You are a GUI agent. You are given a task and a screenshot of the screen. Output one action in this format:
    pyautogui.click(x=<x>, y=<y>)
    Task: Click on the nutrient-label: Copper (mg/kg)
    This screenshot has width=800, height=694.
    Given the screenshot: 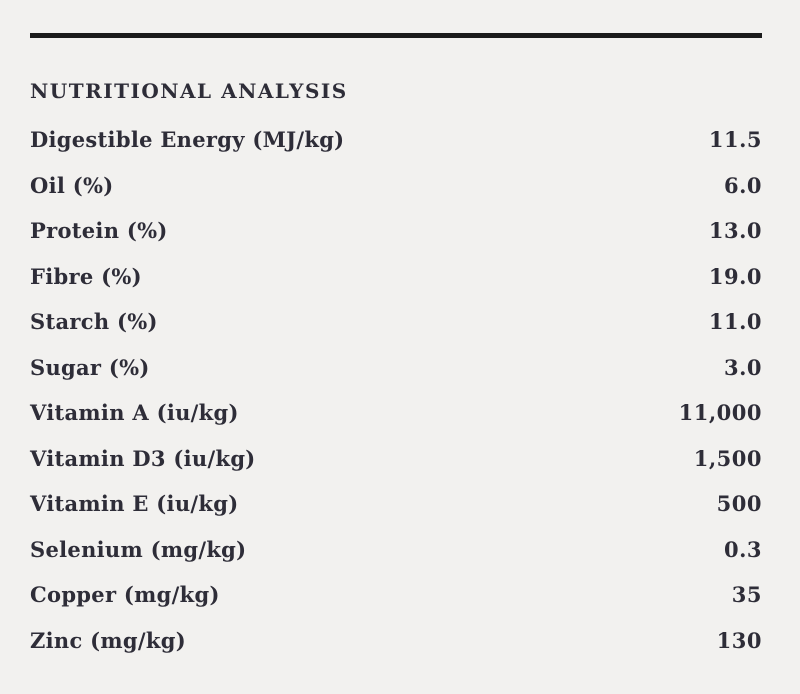 What is the action you would take?
    pyautogui.click(x=125, y=595)
    